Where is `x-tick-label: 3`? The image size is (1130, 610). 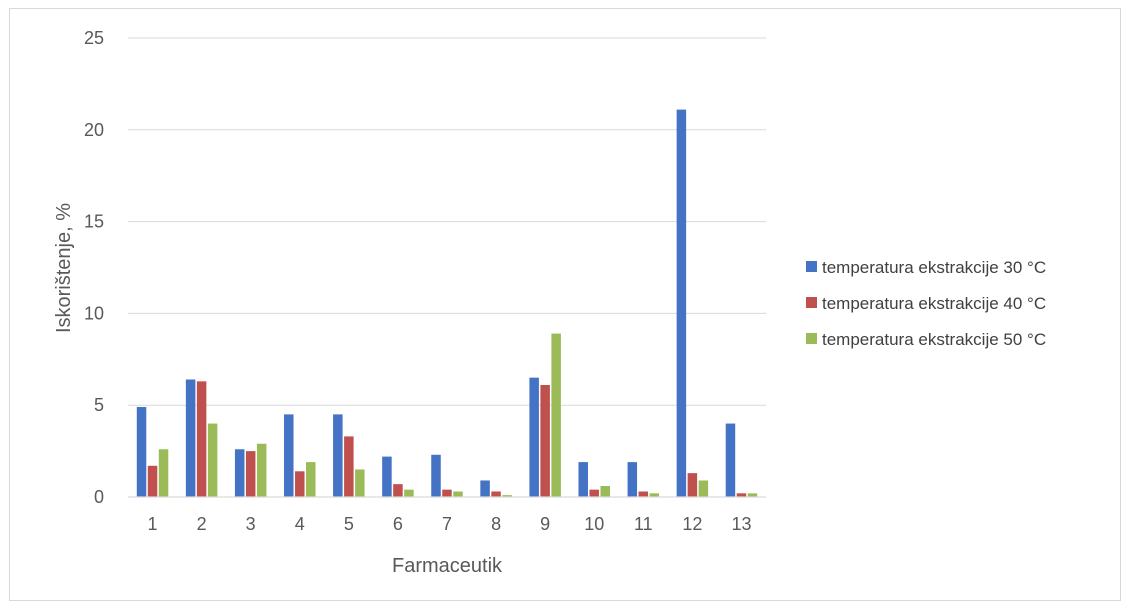 x-tick-label: 3 is located at coordinates (251, 524).